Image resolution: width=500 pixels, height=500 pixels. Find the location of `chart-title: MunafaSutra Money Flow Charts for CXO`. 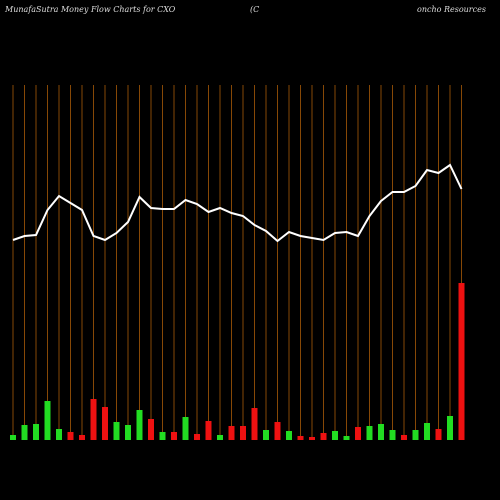

chart-title: MunafaSutra Money Flow Charts for CXO is located at coordinates (90, 9).